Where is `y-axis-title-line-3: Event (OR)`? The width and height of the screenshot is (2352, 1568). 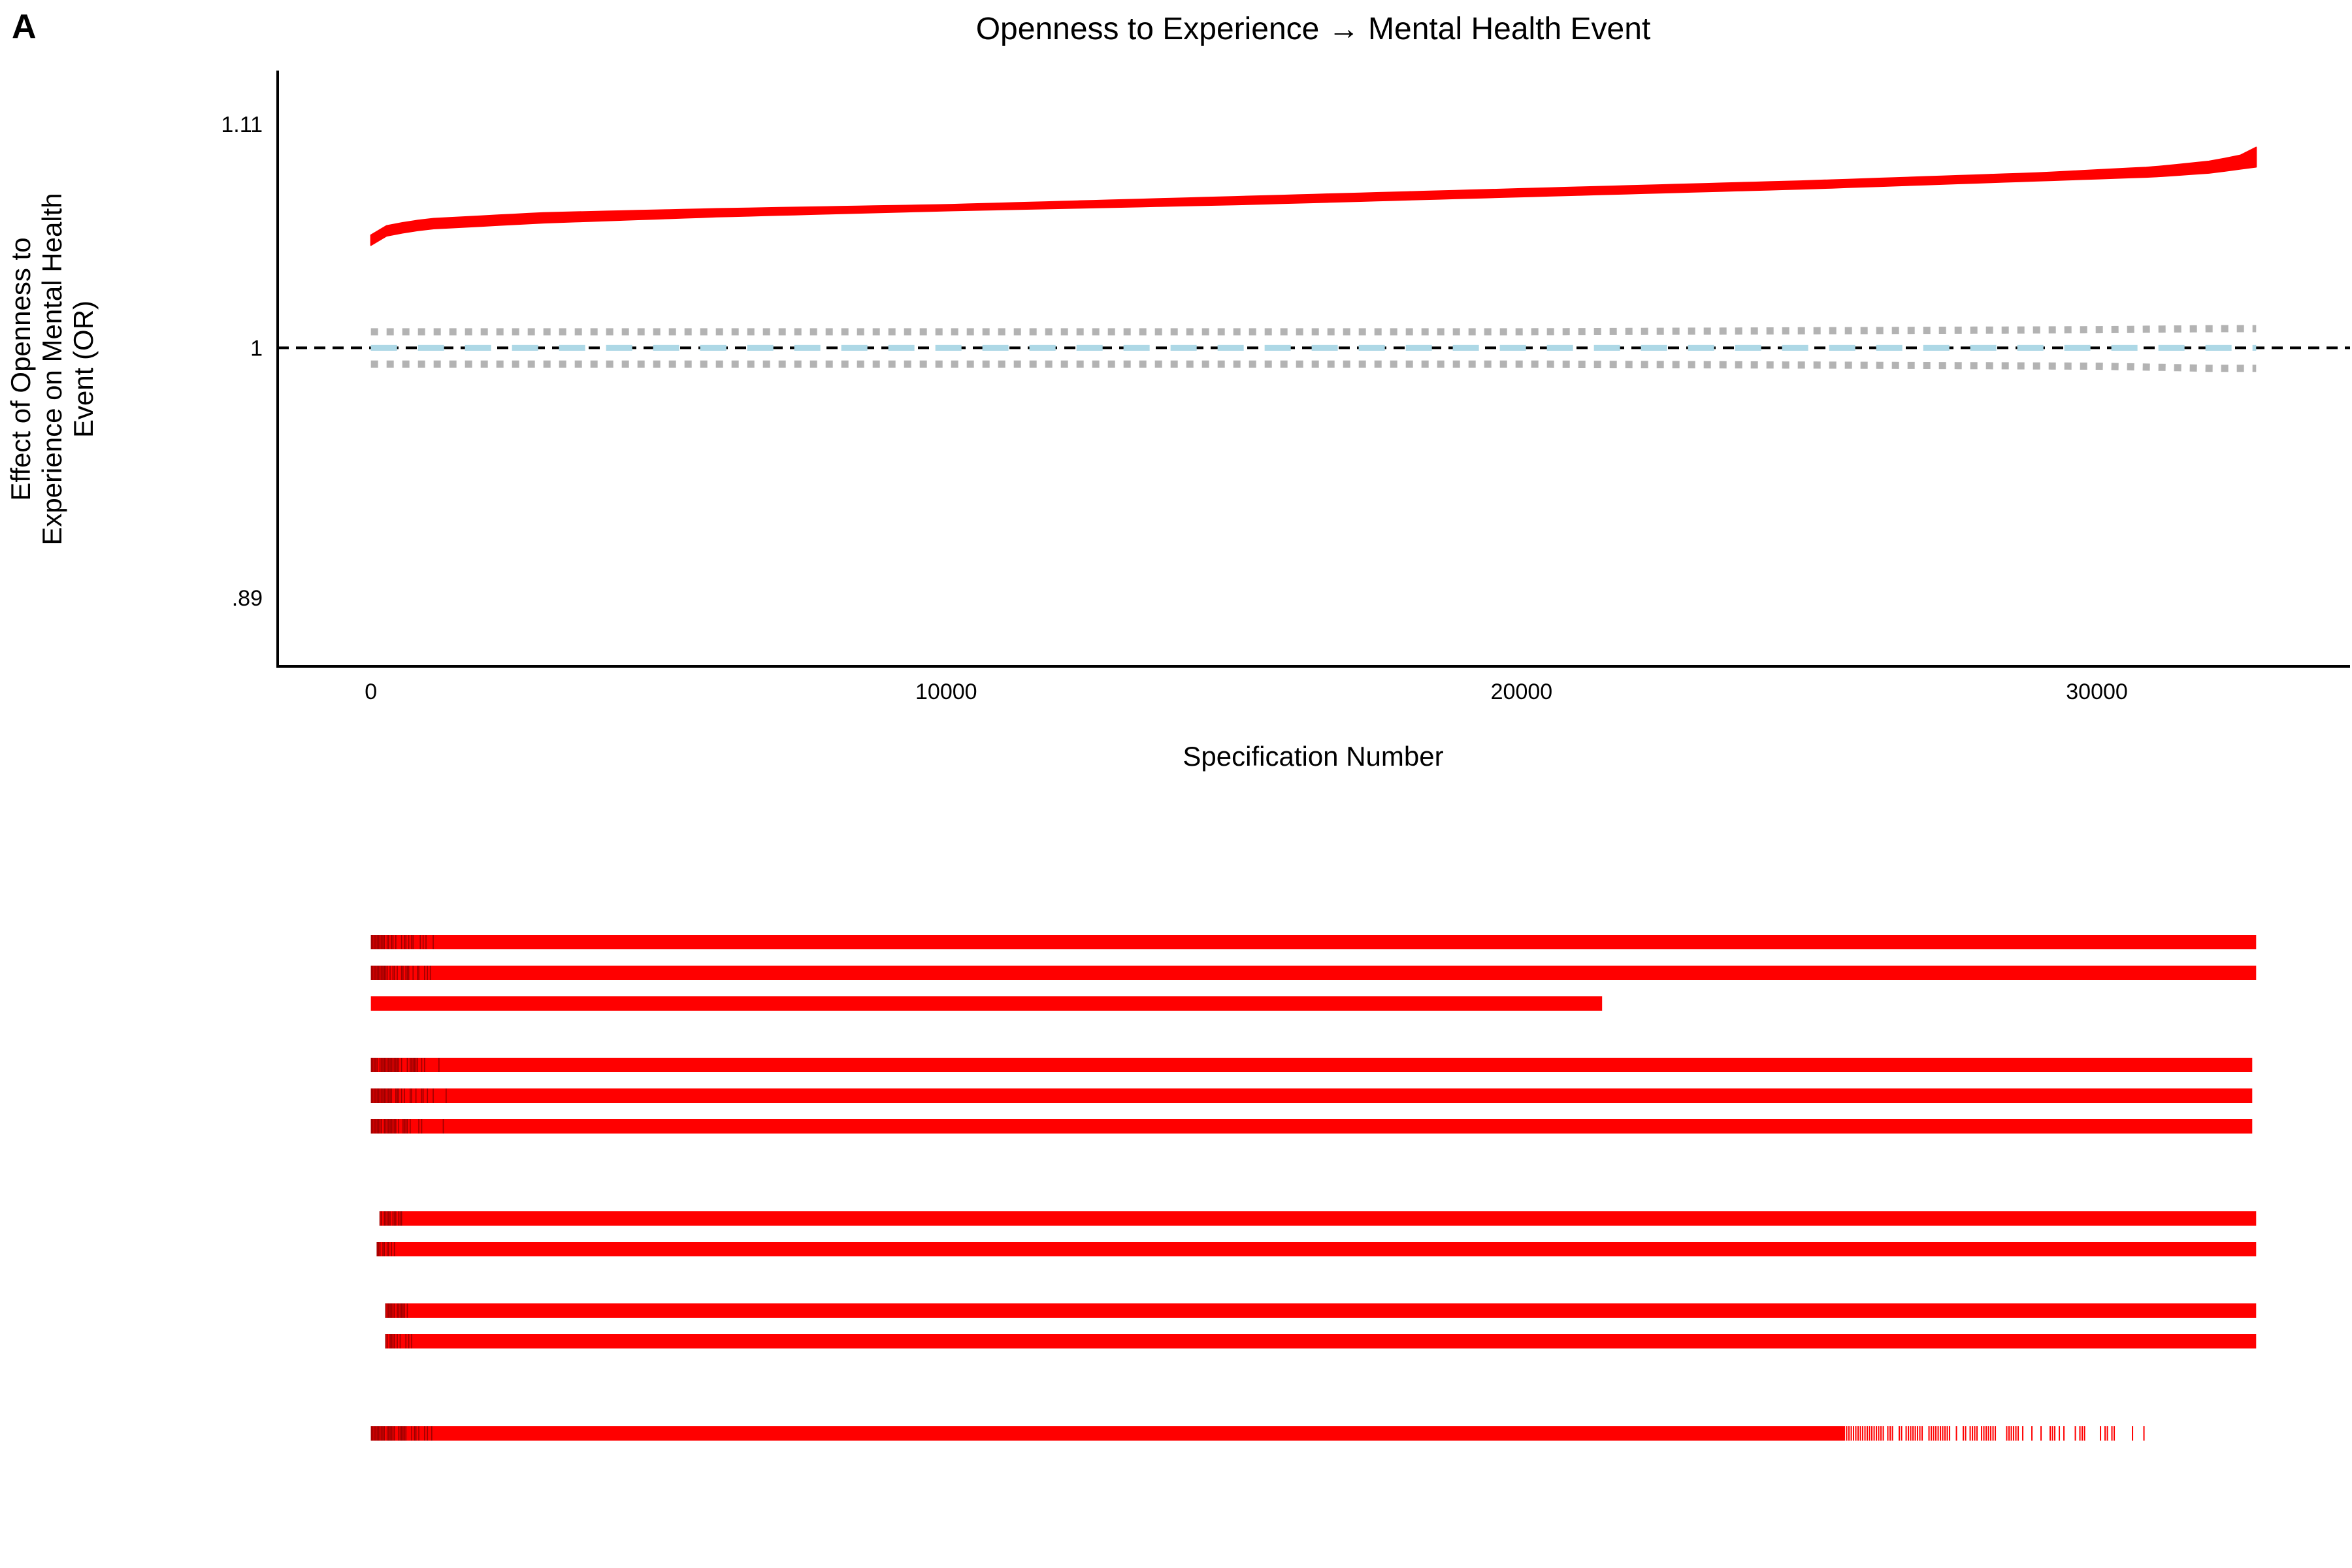 y-axis-title-line-3: Event (OR) is located at coordinates (83, 369).